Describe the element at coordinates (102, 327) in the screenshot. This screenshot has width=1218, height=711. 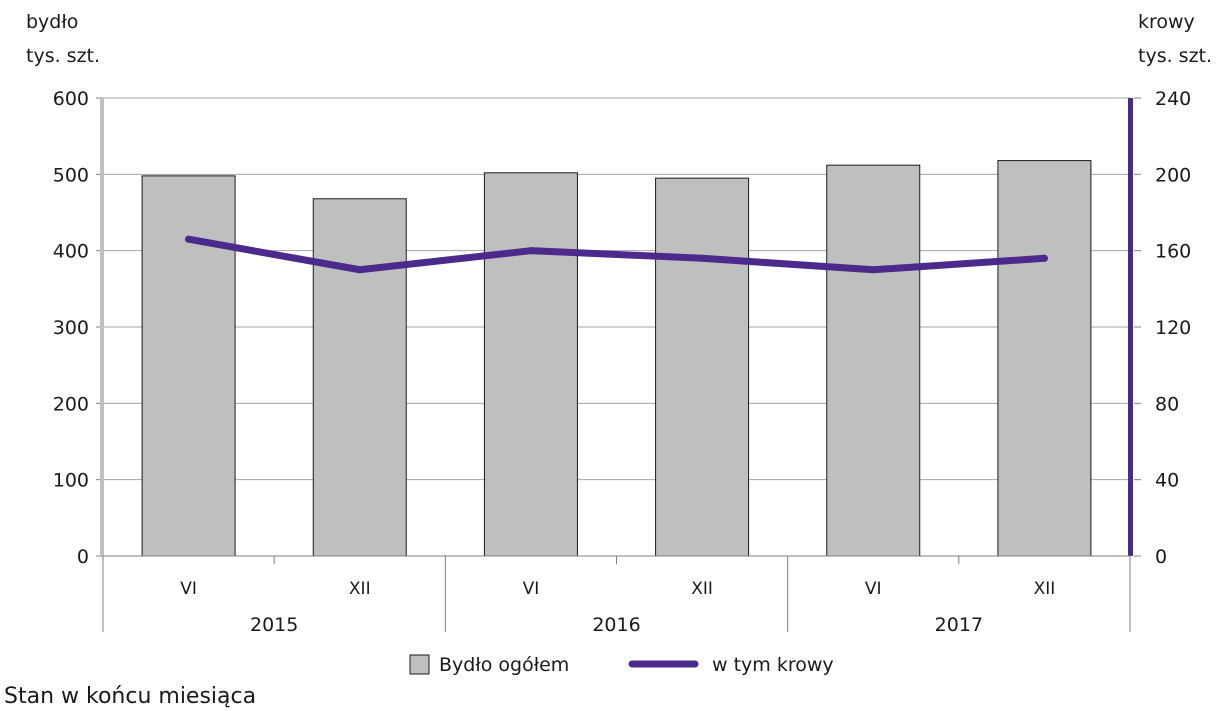
I see `left-axis-line` at that location.